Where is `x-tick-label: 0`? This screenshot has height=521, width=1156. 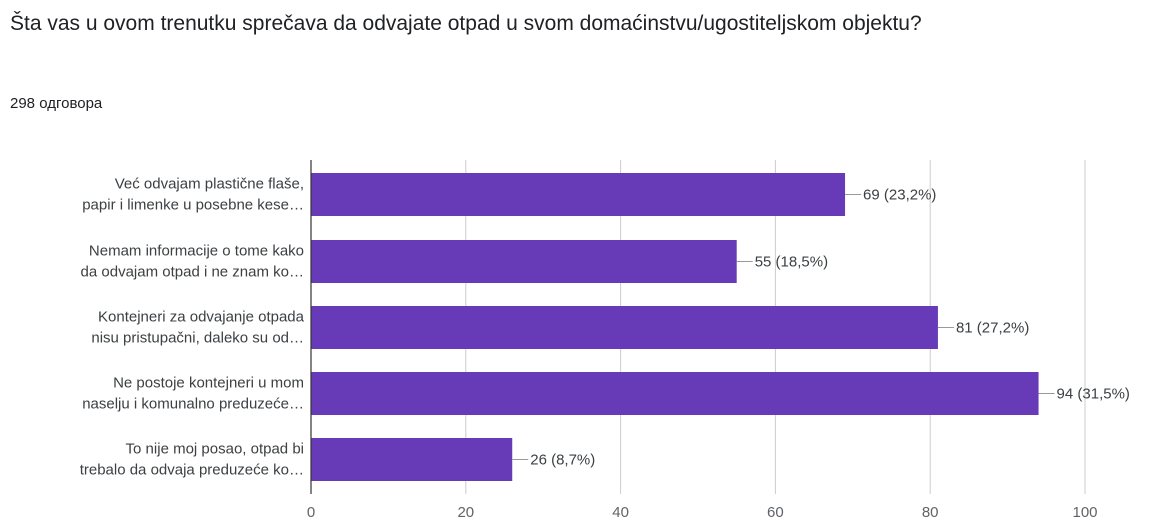
x-tick-label: 0 is located at coordinates (311, 512).